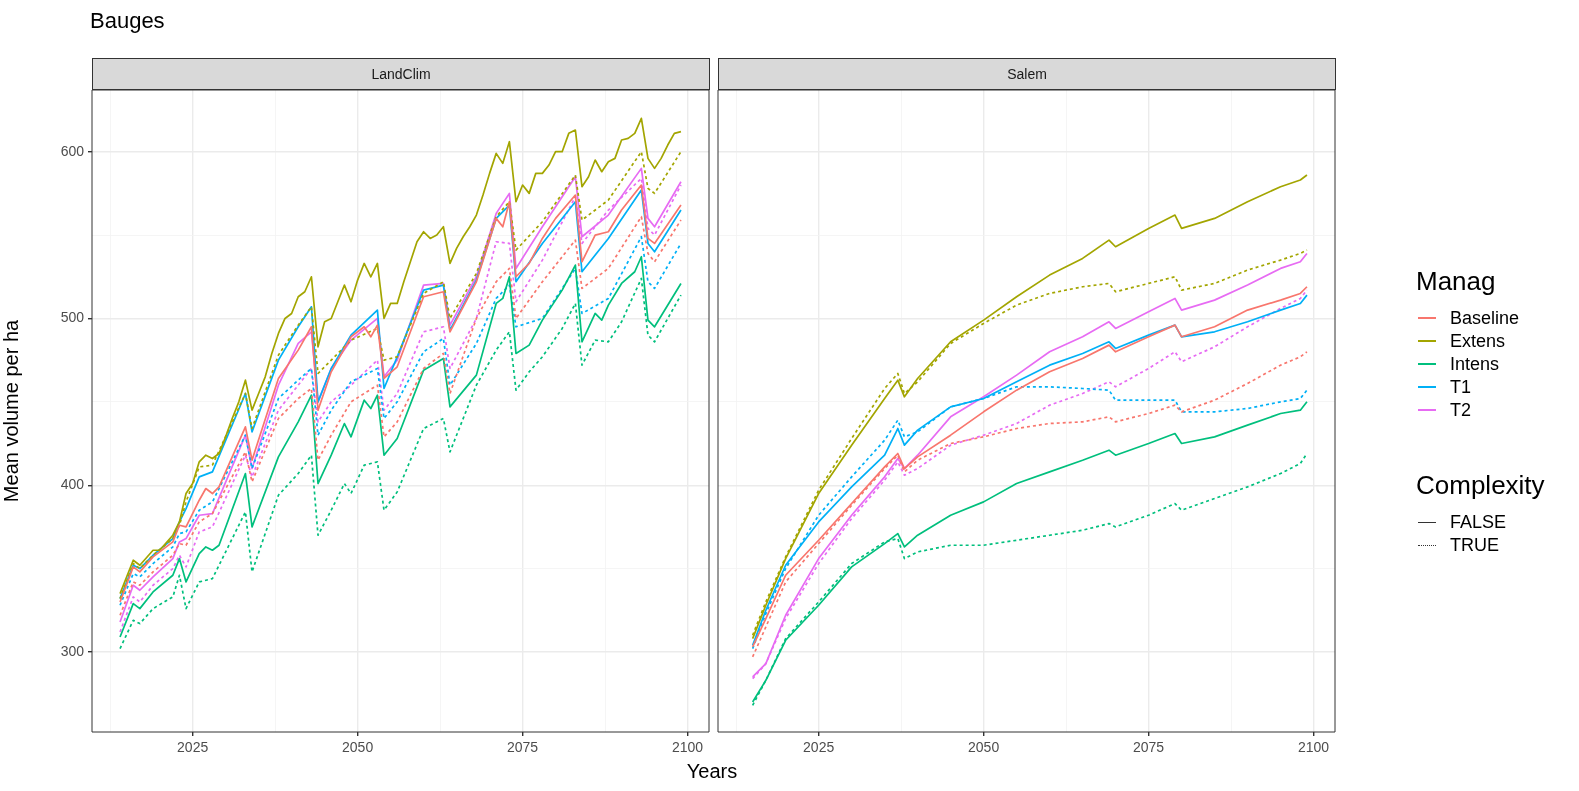 The width and height of the screenshot is (1579, 791). What do you see at coordinates (72, 650) in the screenshot?
I see `y-tick-label: 300` at bounding box center [72, 650].